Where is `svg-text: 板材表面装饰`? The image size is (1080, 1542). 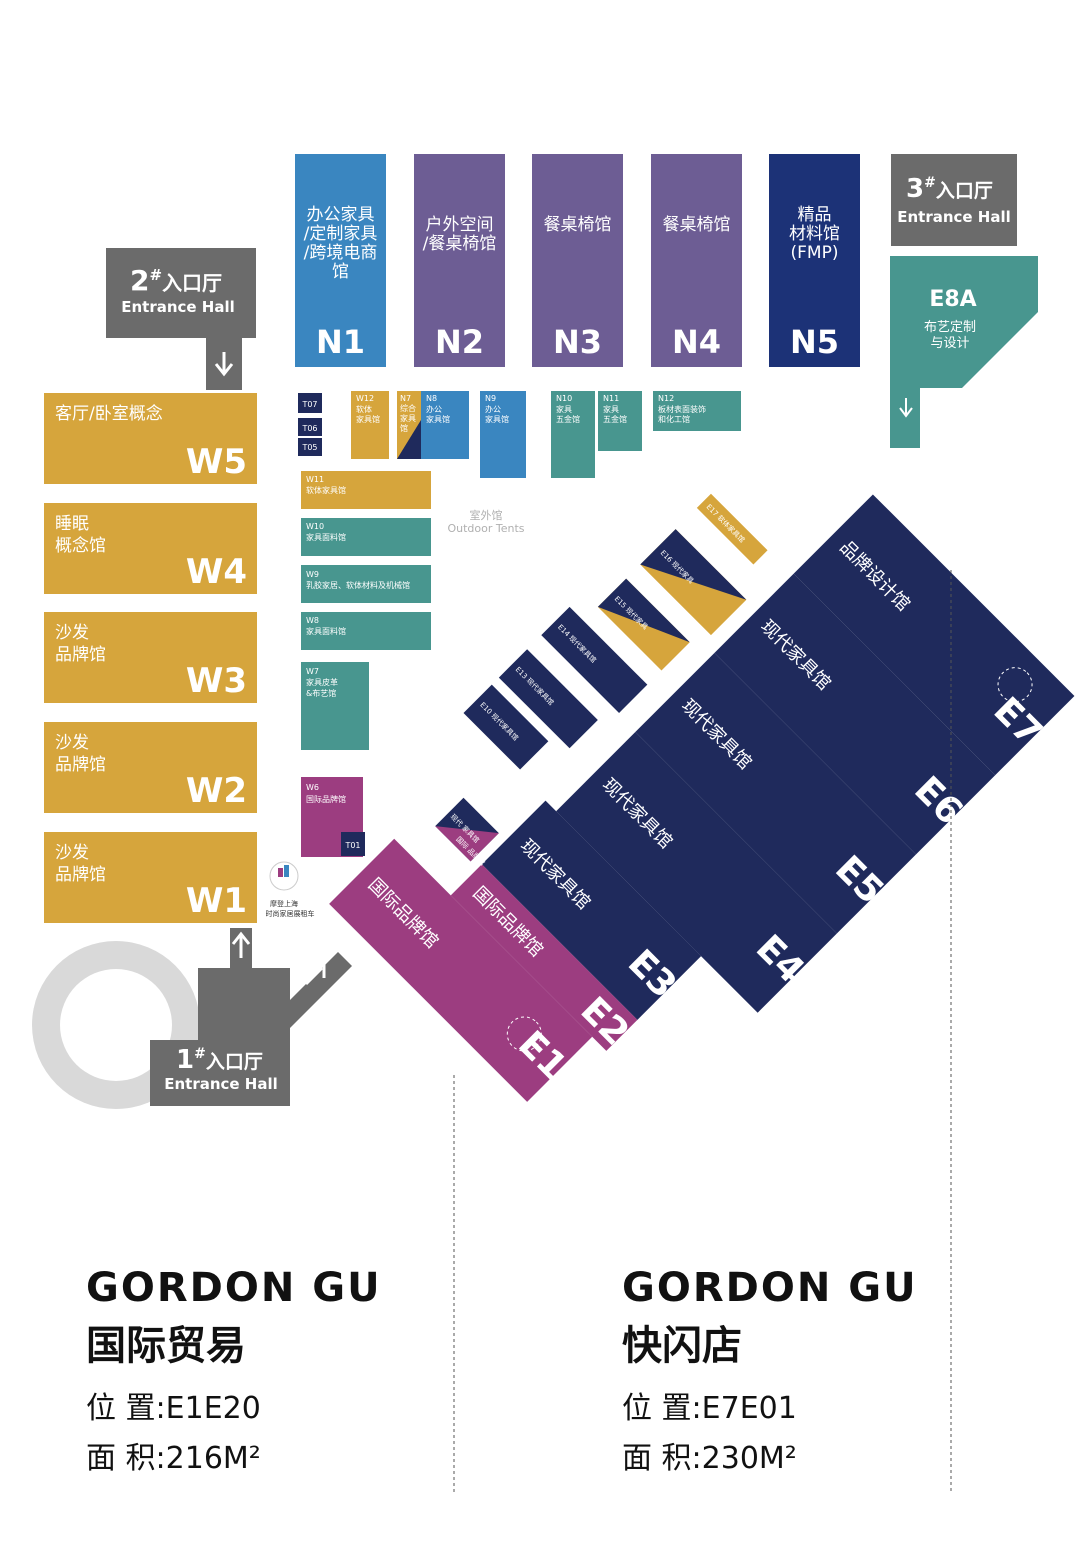
svg-text: 板材表面装饰 is located at coordinates (682, 409).